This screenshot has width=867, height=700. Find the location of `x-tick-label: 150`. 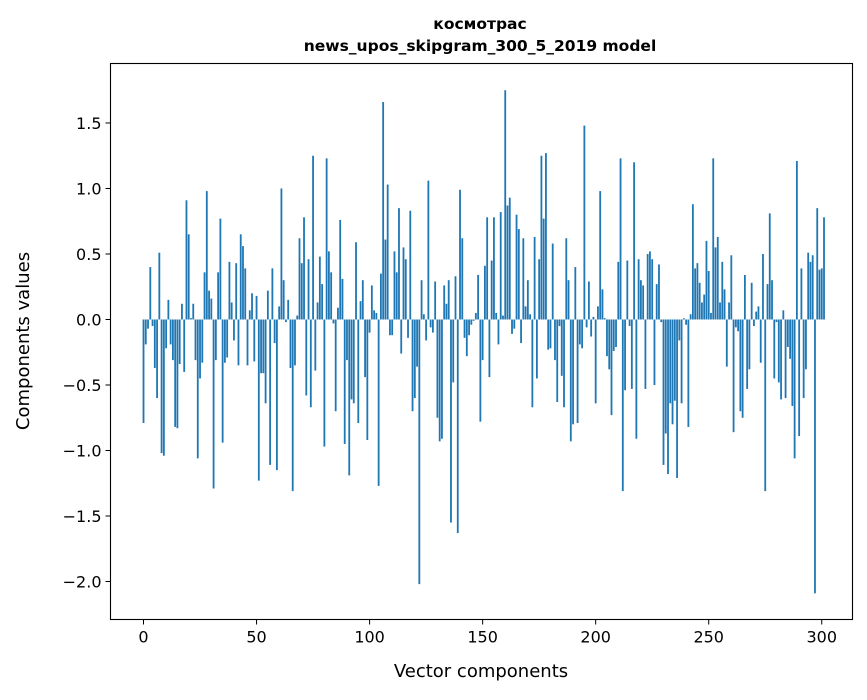

x-tick-label: 150 is located at coordinates (482, 637).